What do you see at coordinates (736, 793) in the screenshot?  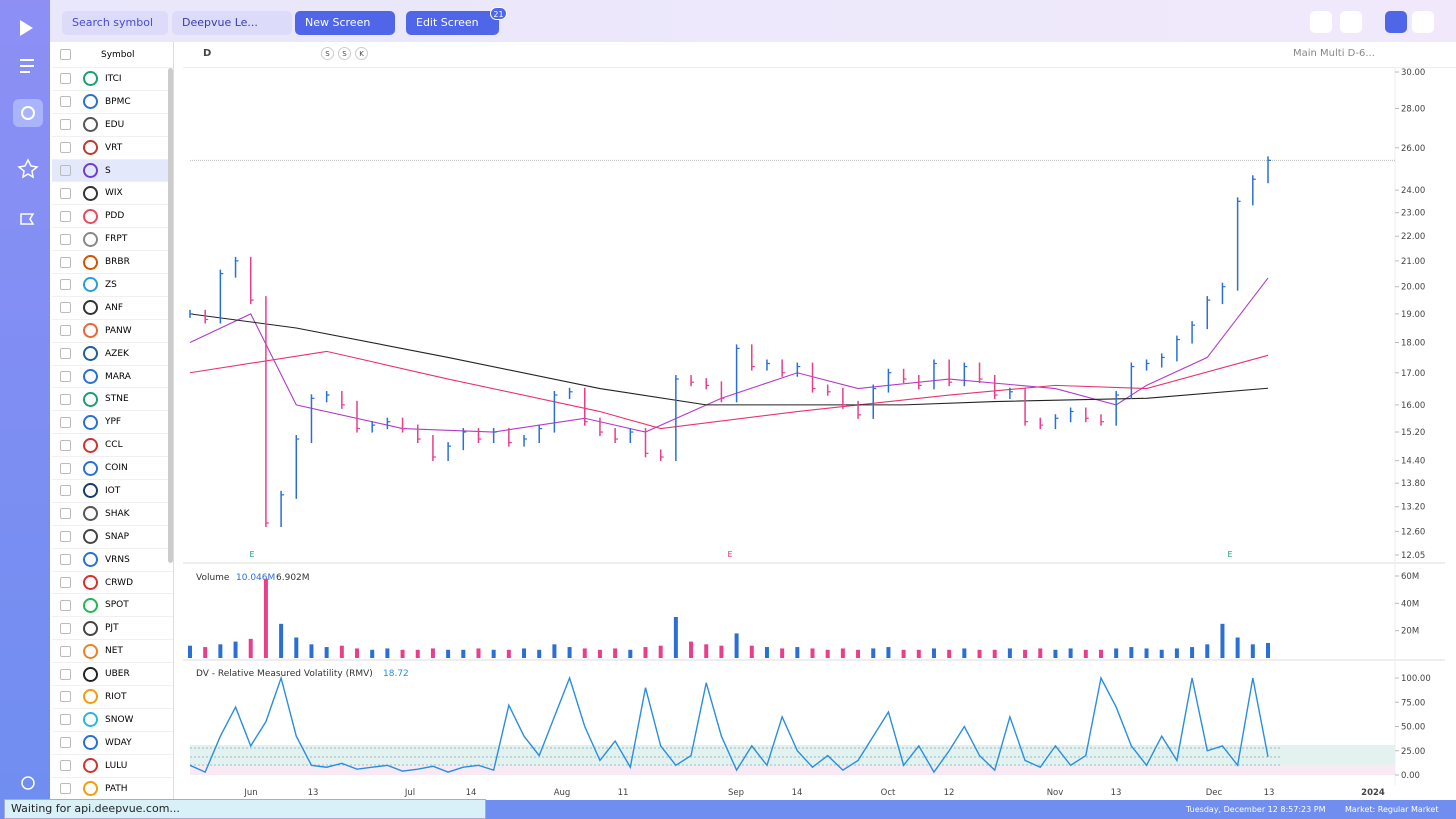 I see `x-tick-label: Sep` at bounding box center [736, 793].